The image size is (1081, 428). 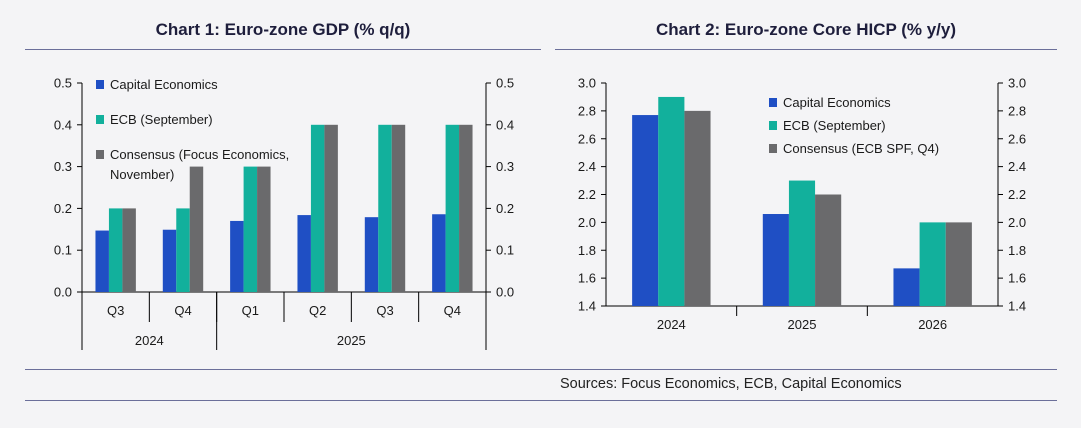 What do you see at coordinates (806, 49) in the screenshot?
I see `chart2-title-rule` at bounding box center [806, 49].